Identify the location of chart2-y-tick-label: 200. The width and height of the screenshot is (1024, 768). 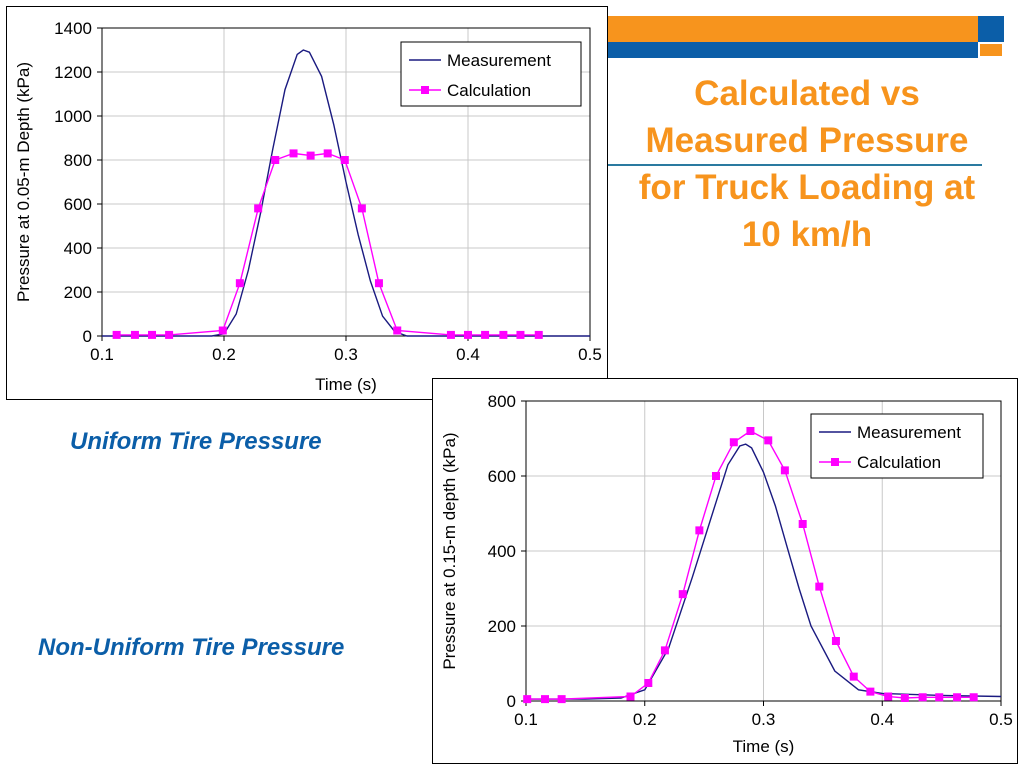
(502, 626).